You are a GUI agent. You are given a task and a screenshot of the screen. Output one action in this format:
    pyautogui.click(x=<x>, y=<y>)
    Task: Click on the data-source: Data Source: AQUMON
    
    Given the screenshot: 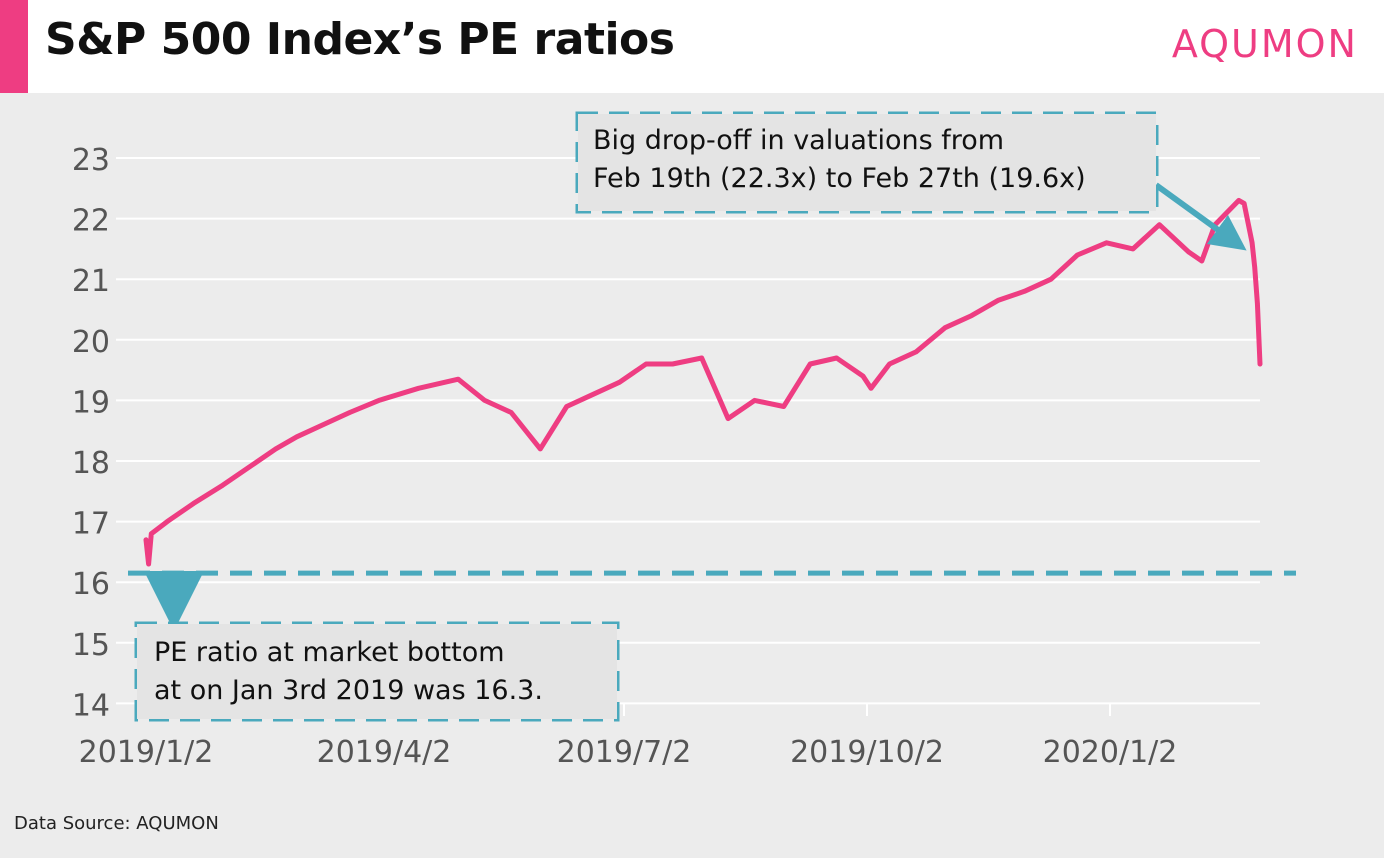 What is the action you would take?
    pyautogui.click(x=116, y=823)
    